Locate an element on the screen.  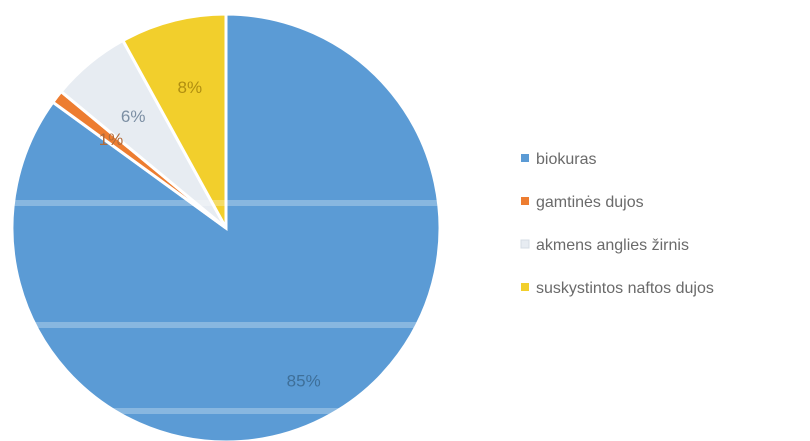
value-label-biokuras: 85% is located at coordinates (304, 381).